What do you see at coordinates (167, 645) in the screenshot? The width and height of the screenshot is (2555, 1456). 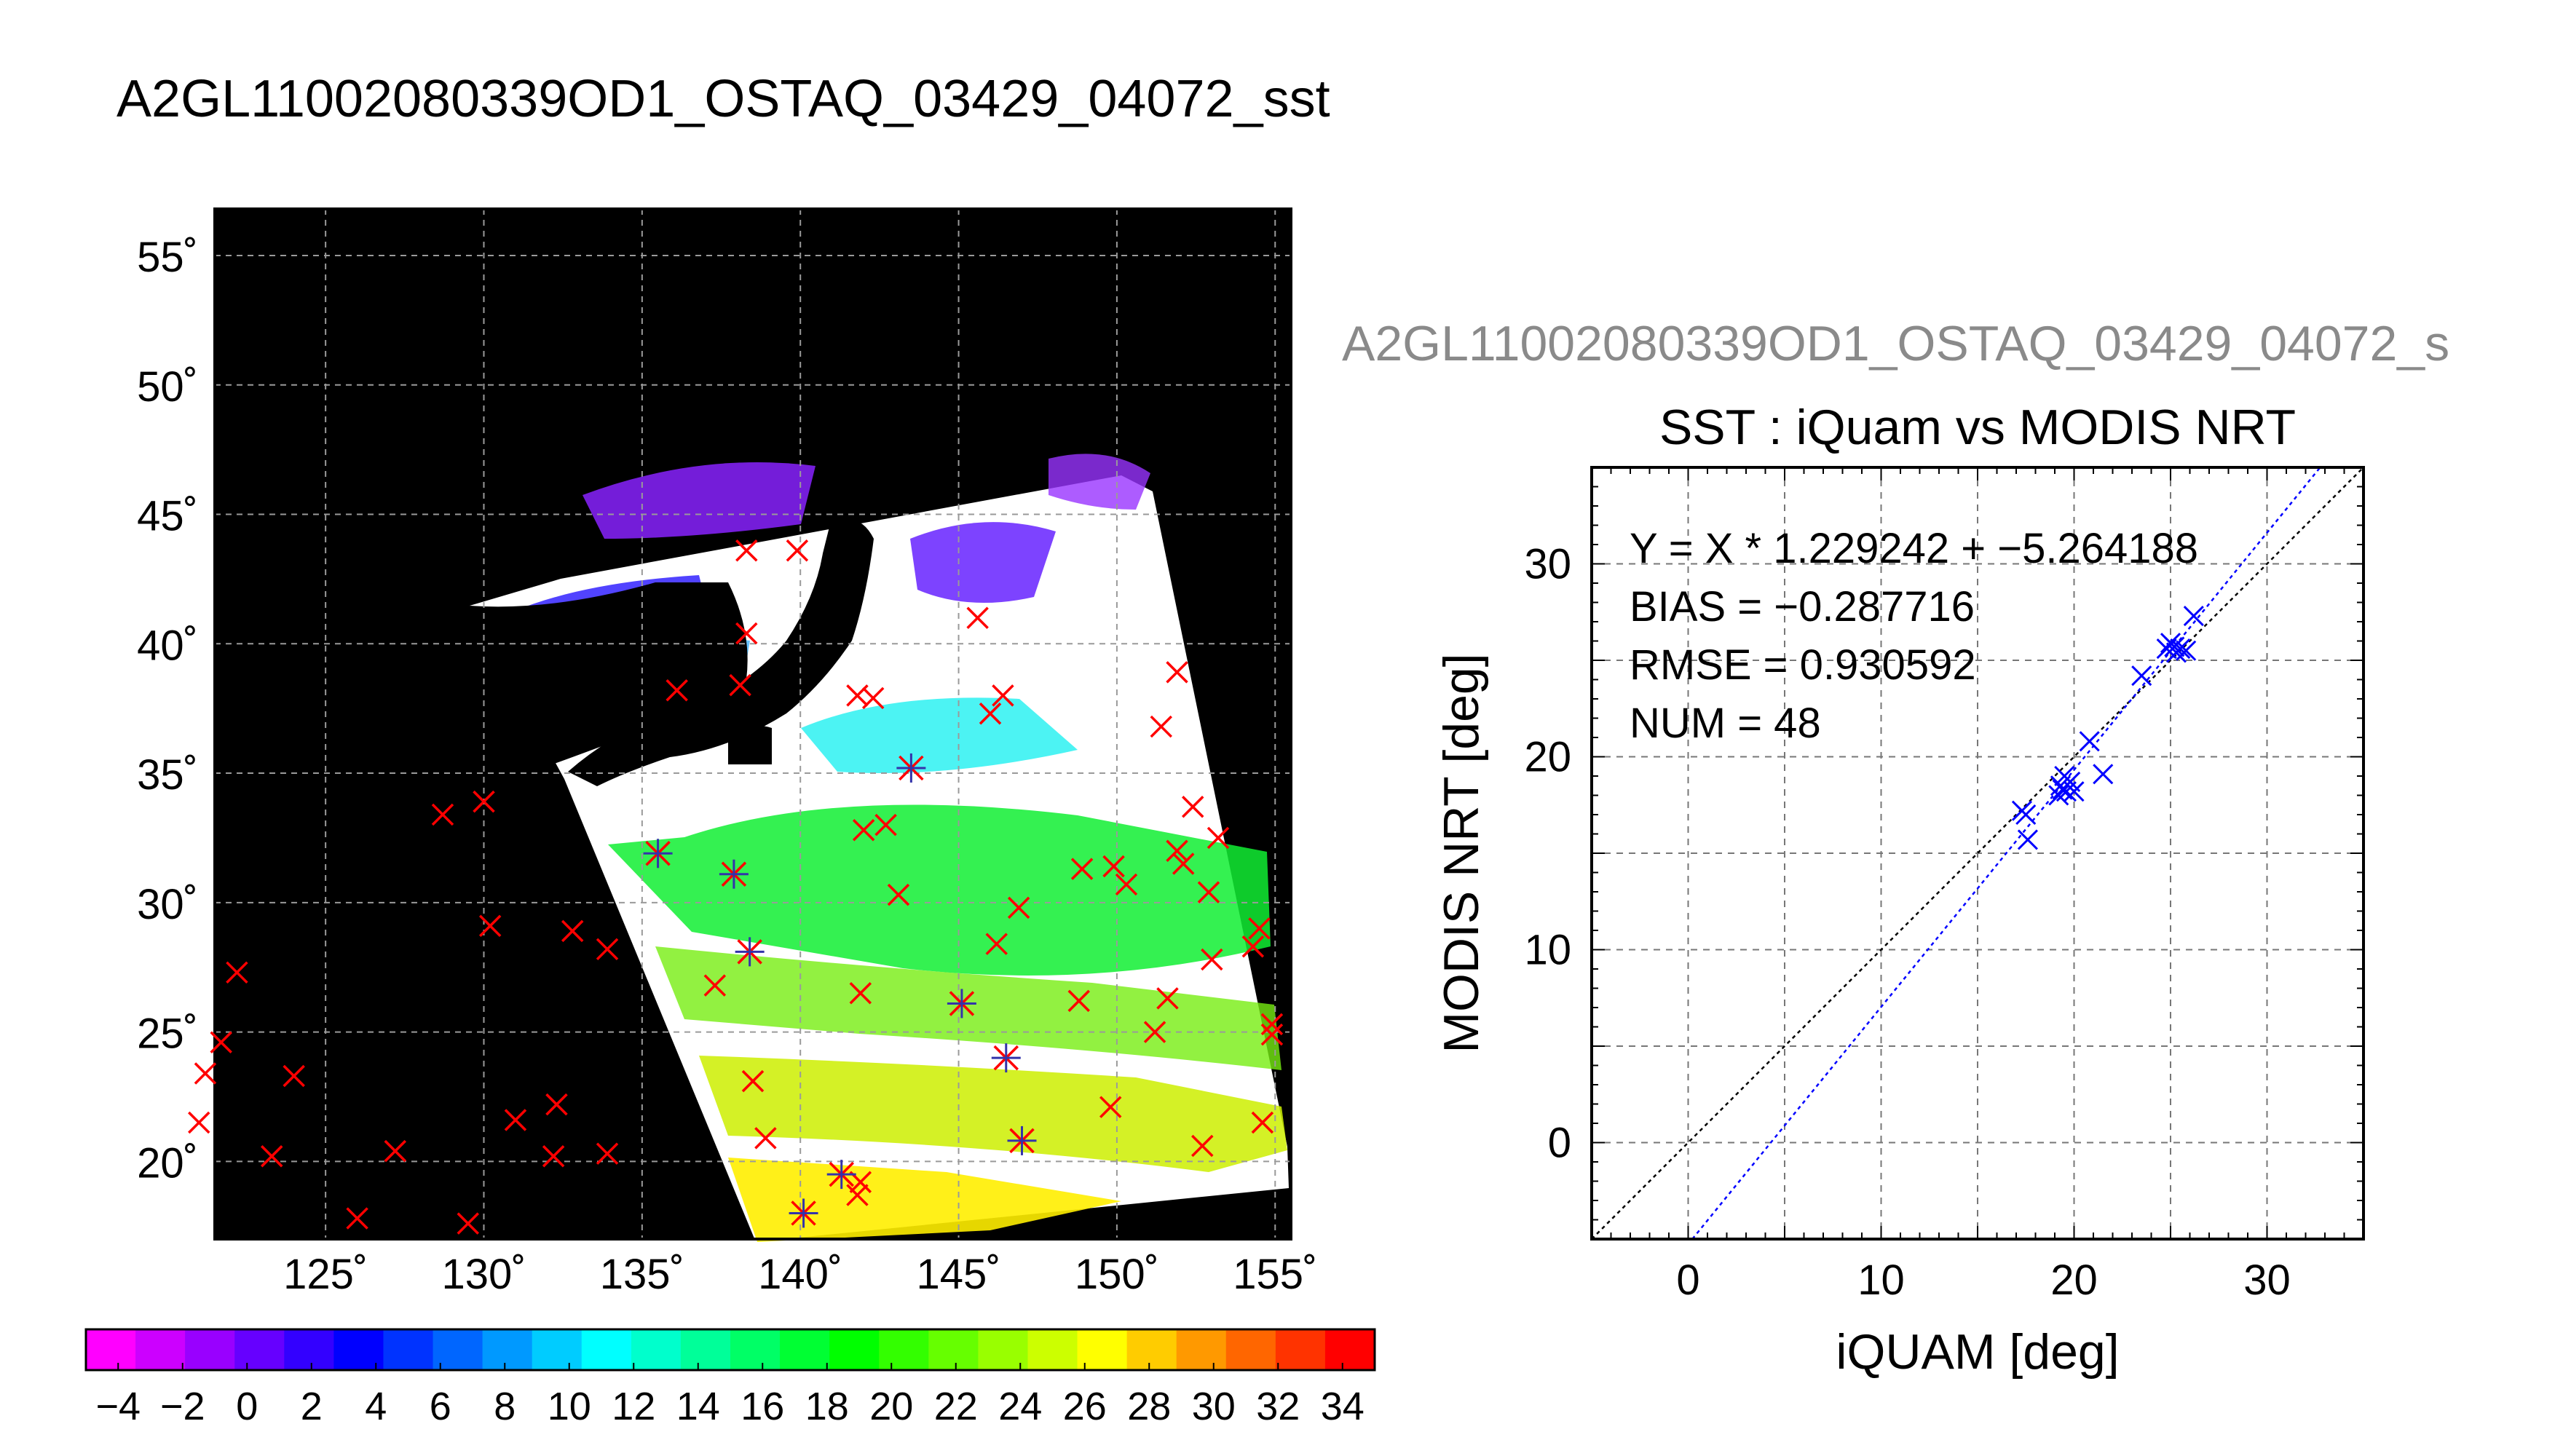 I see `map-lat-tick-label: 40˚` at bounding box center [167, 645].